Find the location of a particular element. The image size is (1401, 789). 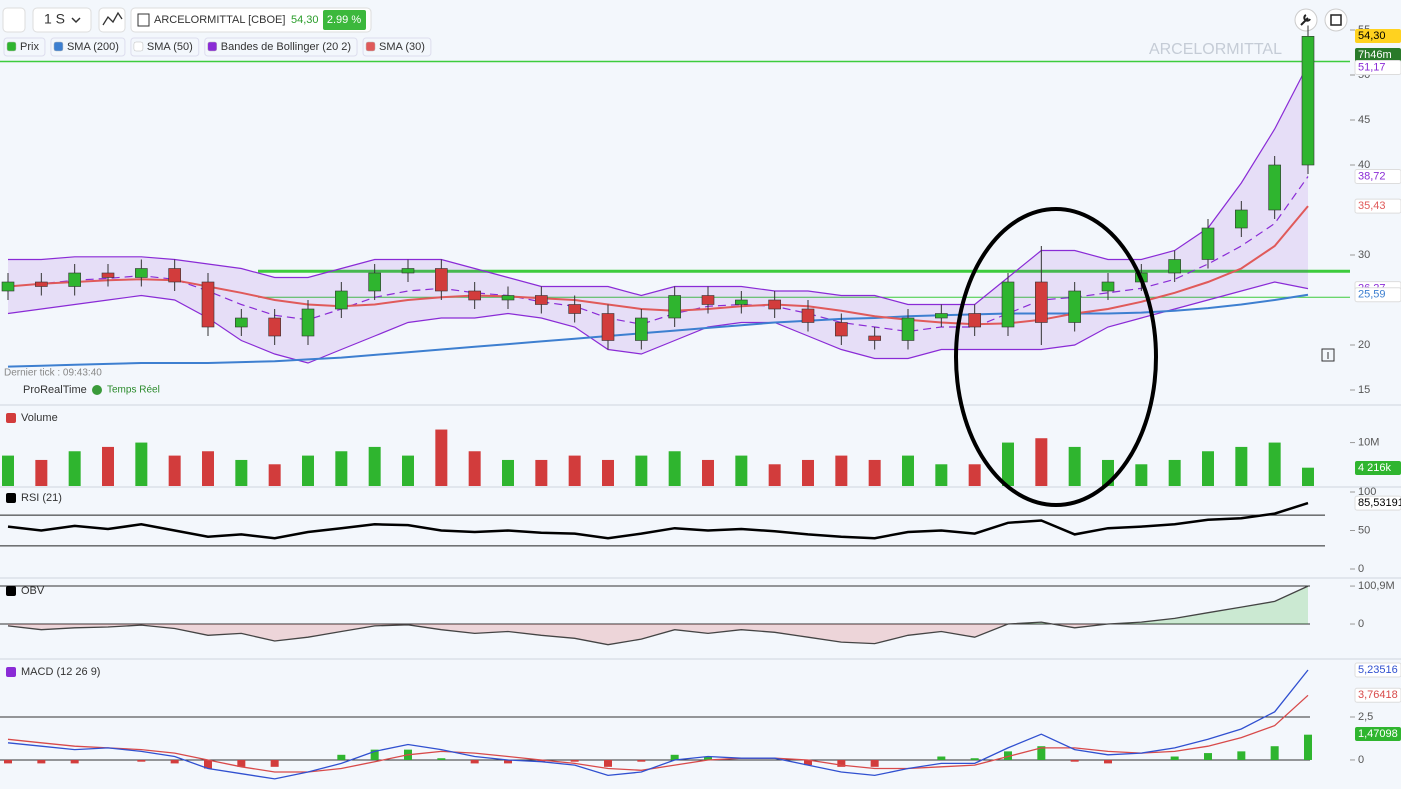

band-lower is located at coordinates (658, 322).